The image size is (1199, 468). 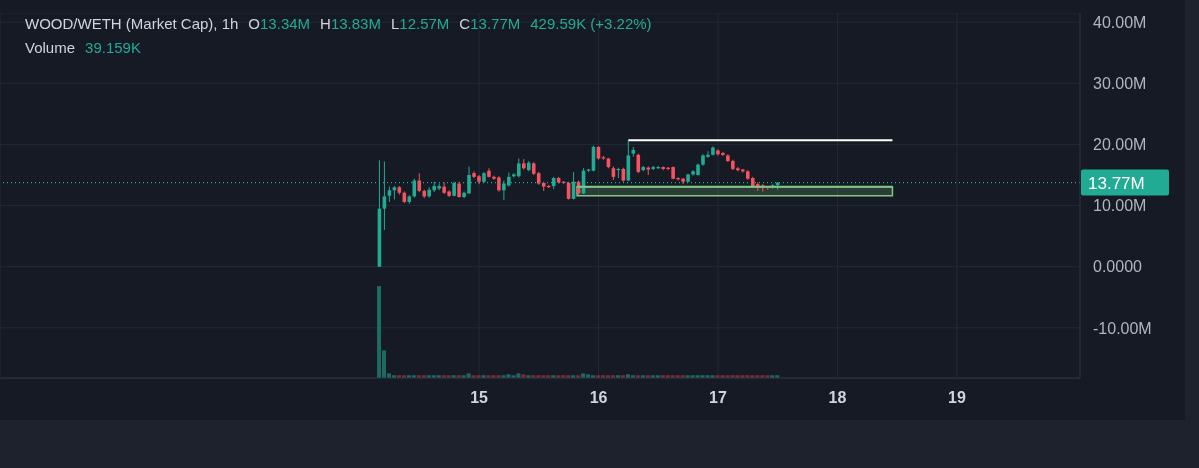 I want to click on y-tick-label: 0.0000, so click(x=1118, y=267).